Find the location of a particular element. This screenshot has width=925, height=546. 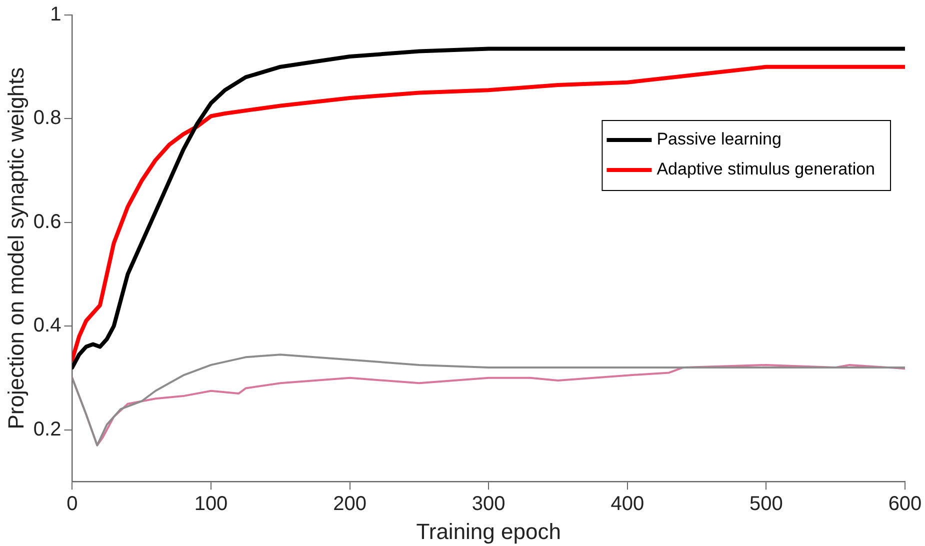

x-tick-label: 500 is located at coordinates (766, 504).